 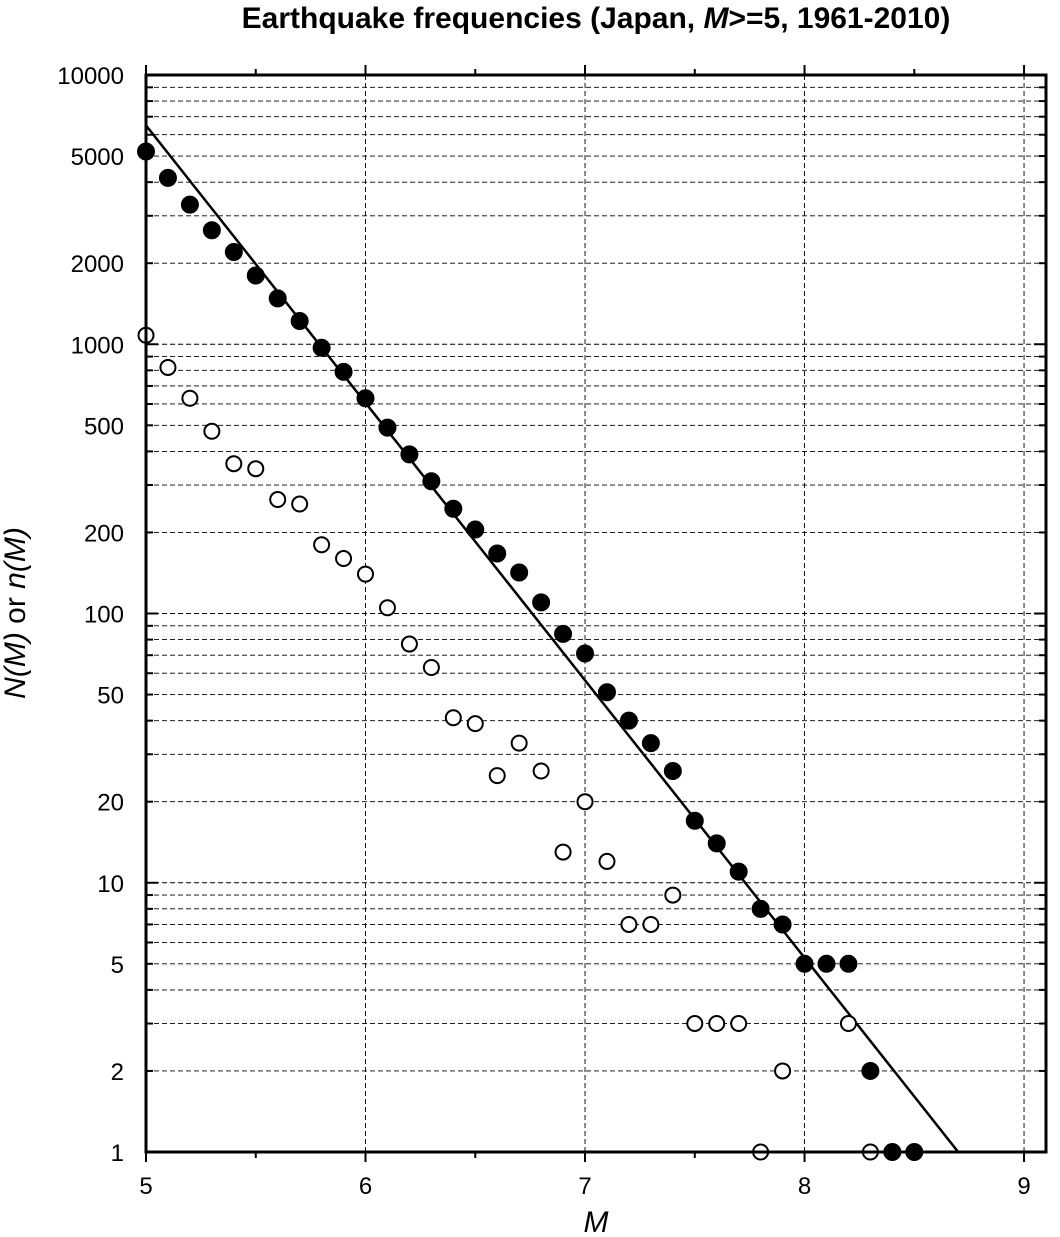 I want to click on y-tick-label: 1, so click(x=117, y=1153).